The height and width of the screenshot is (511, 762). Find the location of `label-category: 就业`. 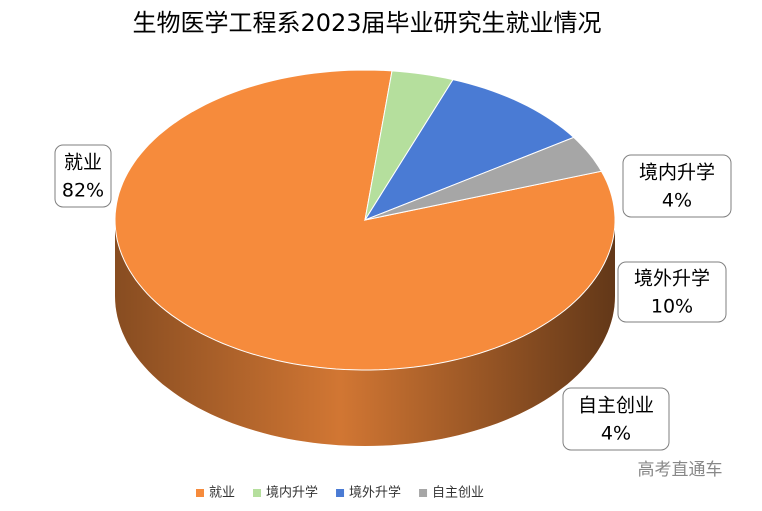

label-category: 就业 is located at coordinates (83, 163).